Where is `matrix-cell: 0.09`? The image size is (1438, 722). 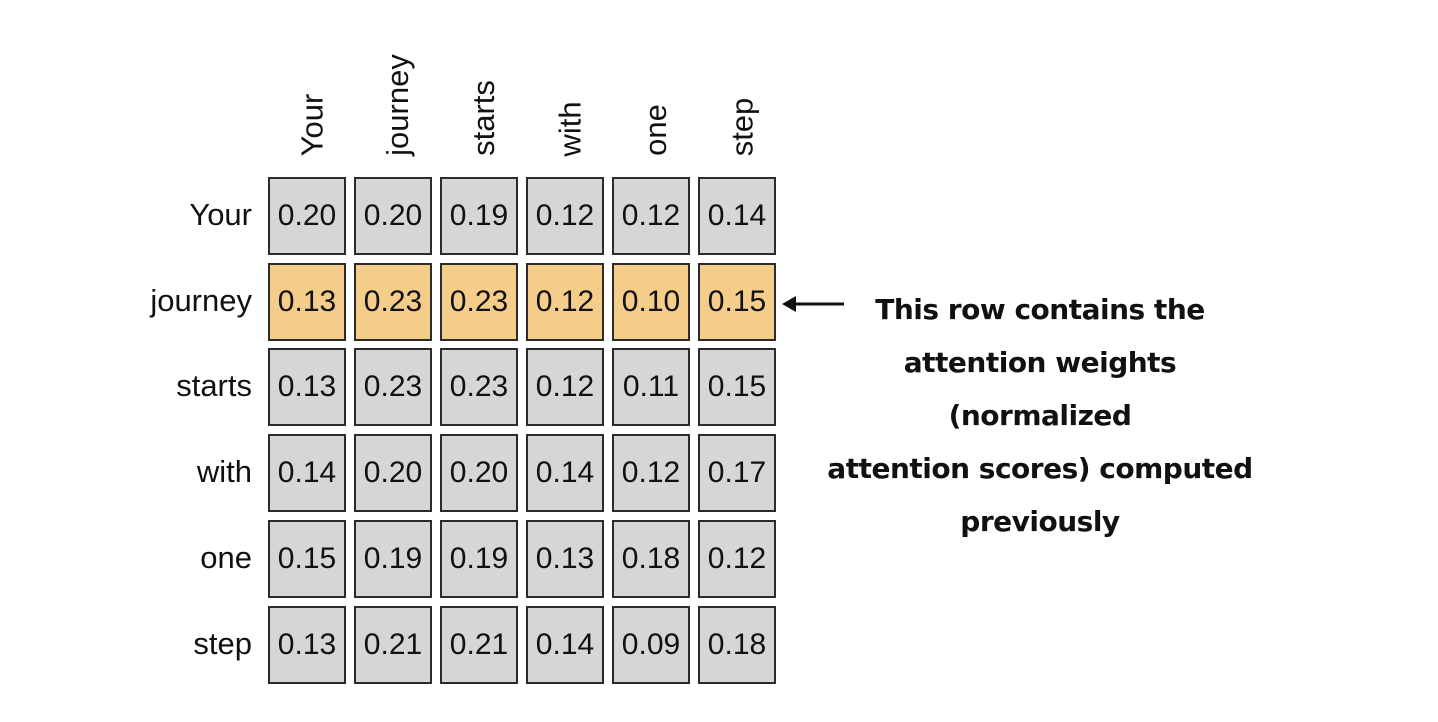 matrix-cell: 0.09 is located at coordinates (651, 645).